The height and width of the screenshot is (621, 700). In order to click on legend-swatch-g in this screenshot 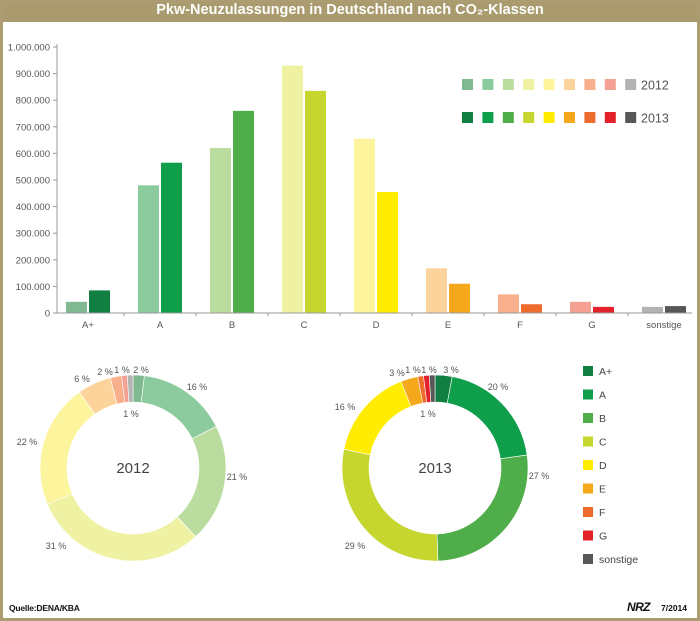, I will do `click(588, 535)`.